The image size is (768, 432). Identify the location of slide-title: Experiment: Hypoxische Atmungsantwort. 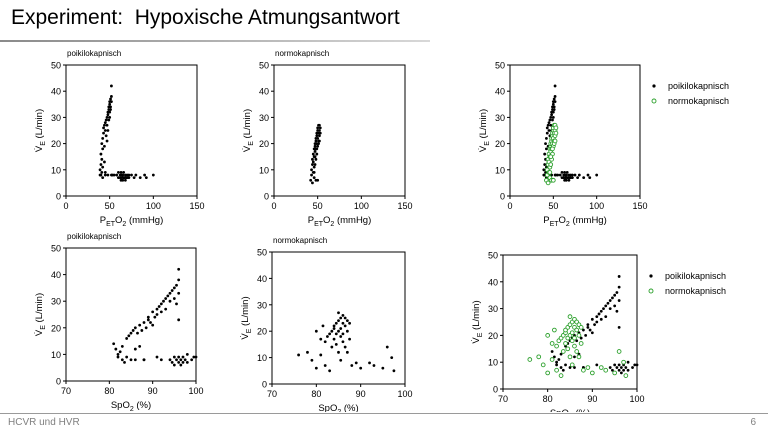
(205, 17).